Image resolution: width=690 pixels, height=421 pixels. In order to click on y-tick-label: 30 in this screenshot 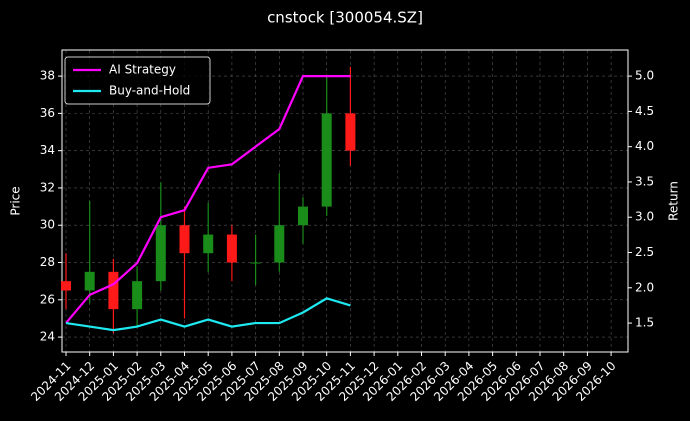, I will do `click(47, 225)`.